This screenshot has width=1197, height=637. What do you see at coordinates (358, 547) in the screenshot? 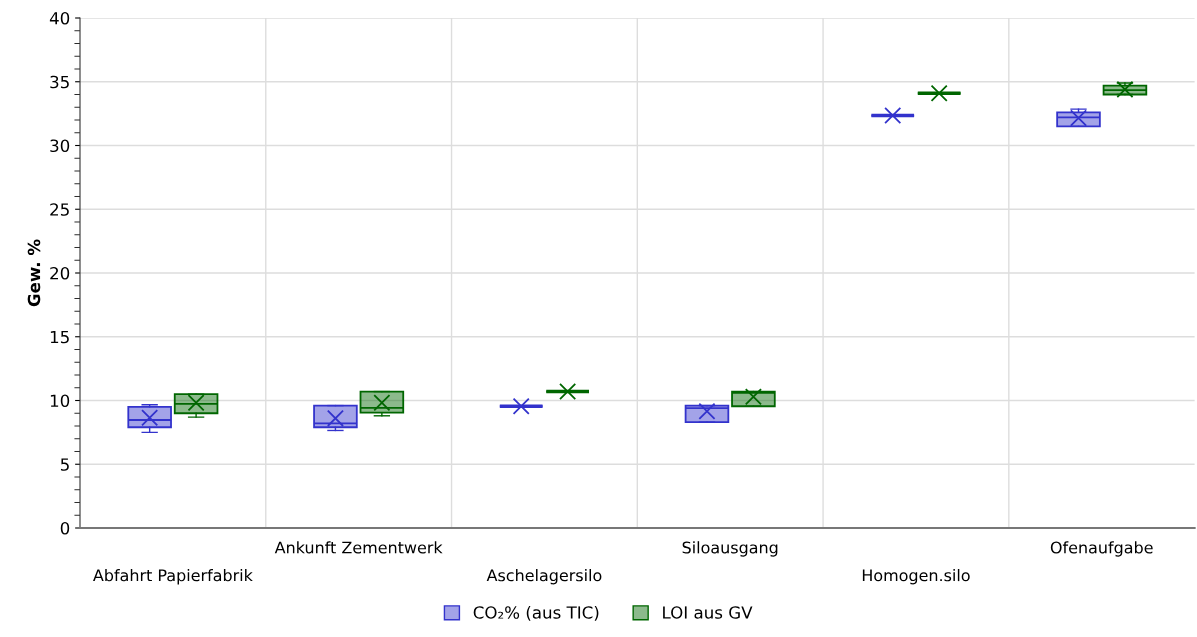
I see `x-tick-label: Ankunft Zementwerk` at bounding box center [358, 547].